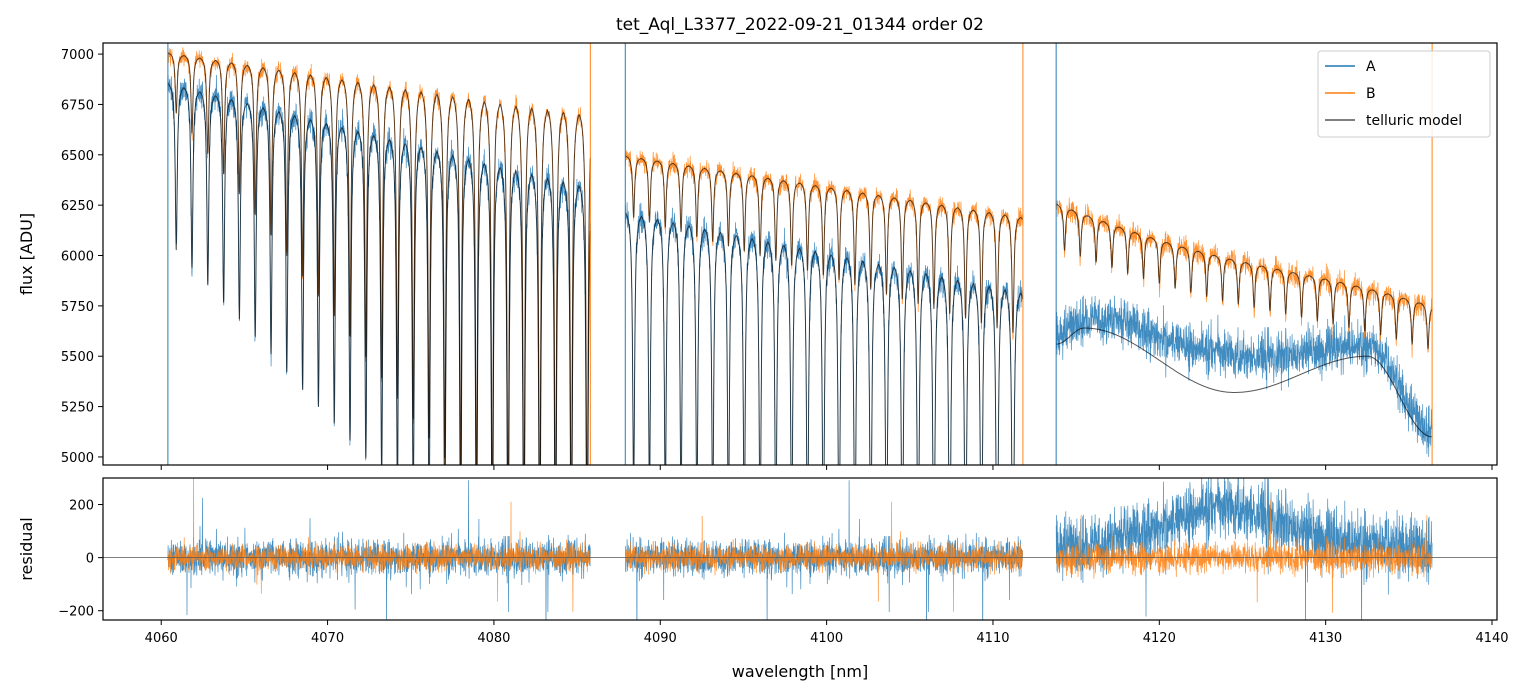 Image resolution: width=1530 pixels, height=696 pixels. I want to click on residual-y-tick-label: −200, so click(76, 612).